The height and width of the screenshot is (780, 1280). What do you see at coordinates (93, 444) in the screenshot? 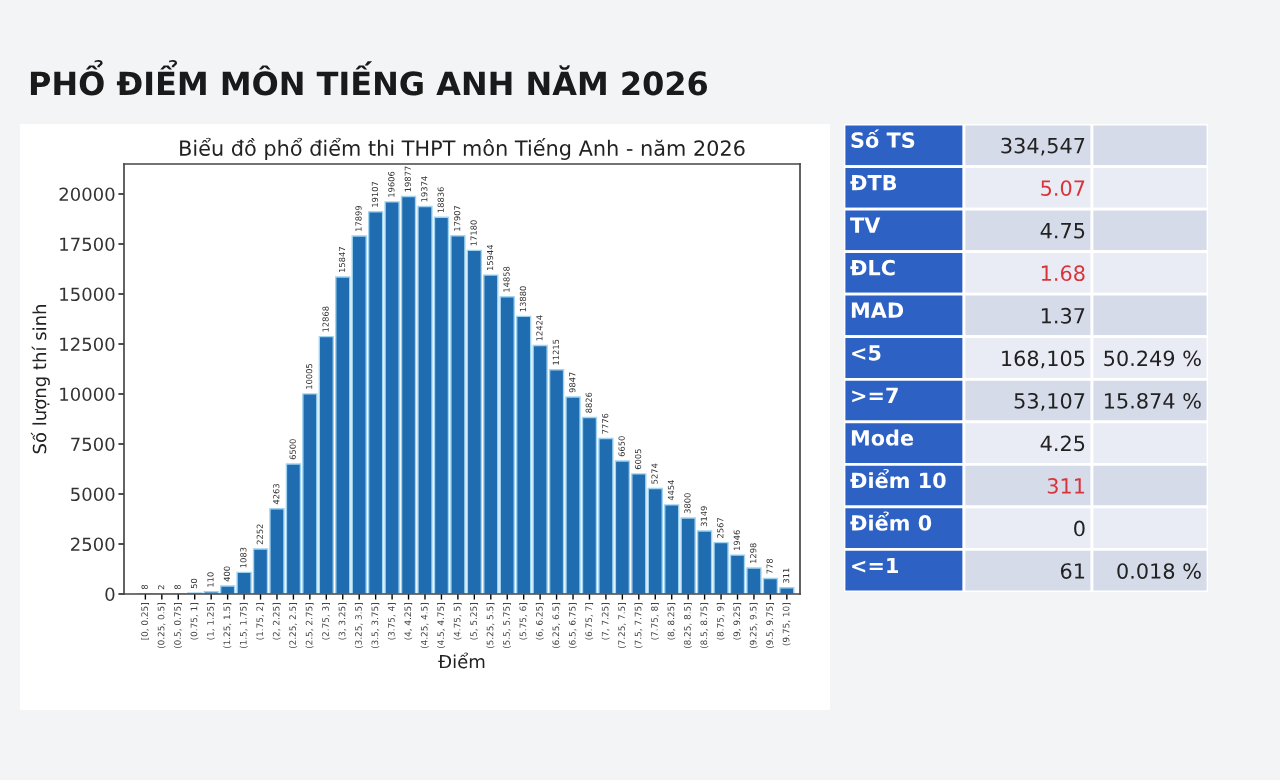
I see `y-tick-label: 7500` at bounding box center [93, 444].